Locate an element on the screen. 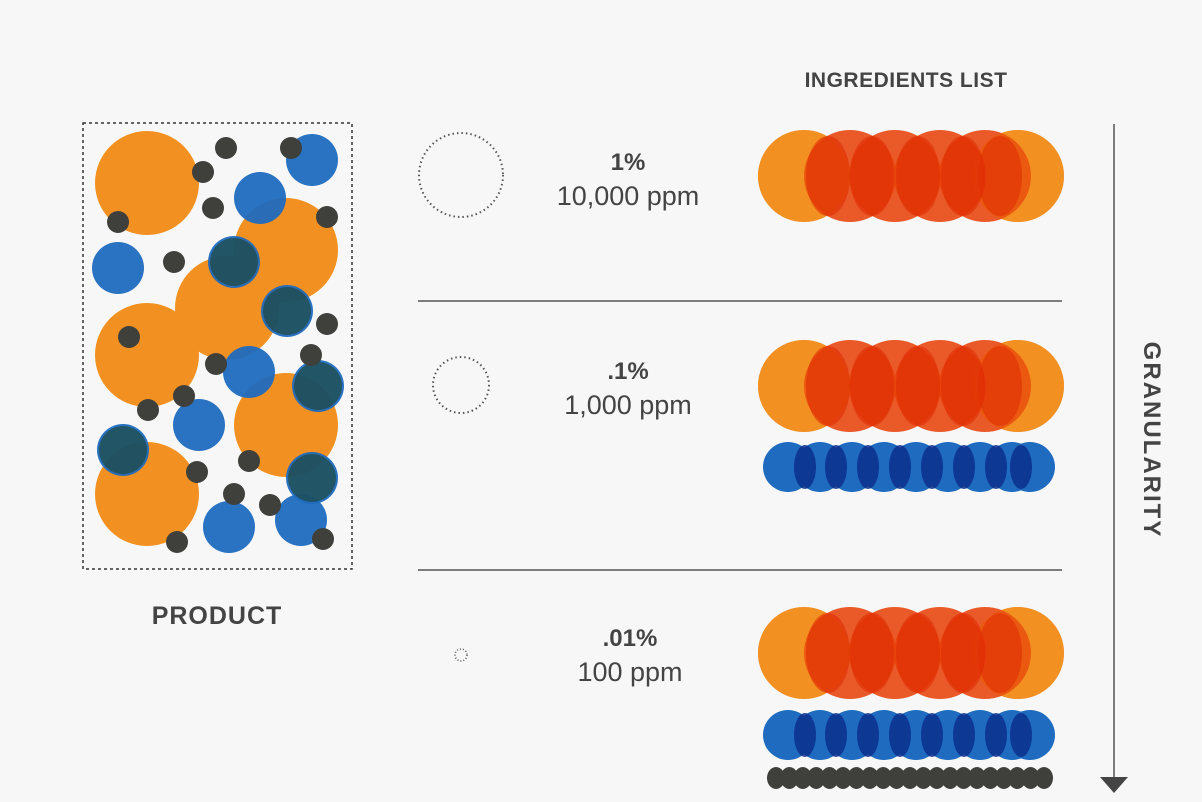  granularity-axis: GRANULARITY is located at coordinates (1132, 458).